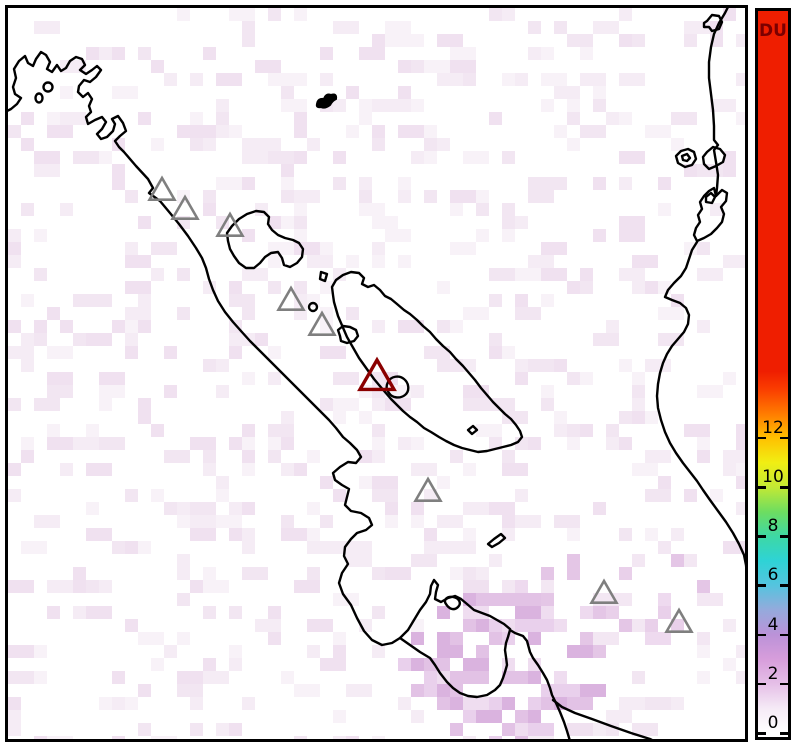 The width and height of the screenshot is (792, 746). I want to click on tick-dash-left, so click(762, 684).